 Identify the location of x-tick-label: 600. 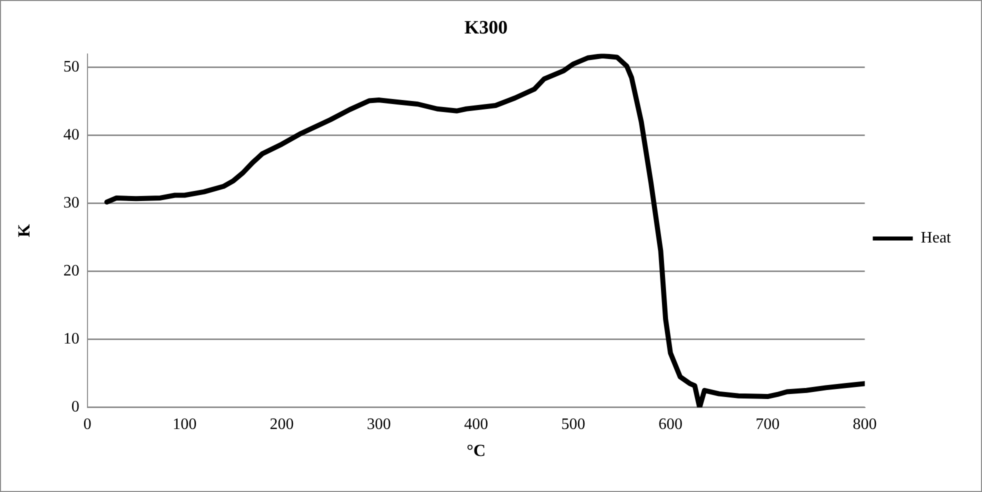
(670, 425).